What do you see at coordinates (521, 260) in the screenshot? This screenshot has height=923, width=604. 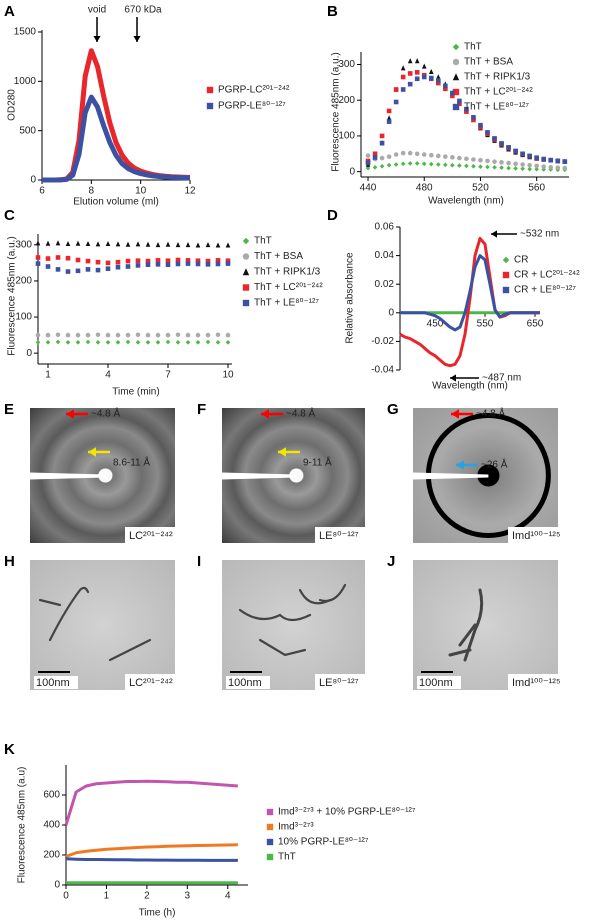 I see `legend-label: CR` at bounding box center [521, 260].